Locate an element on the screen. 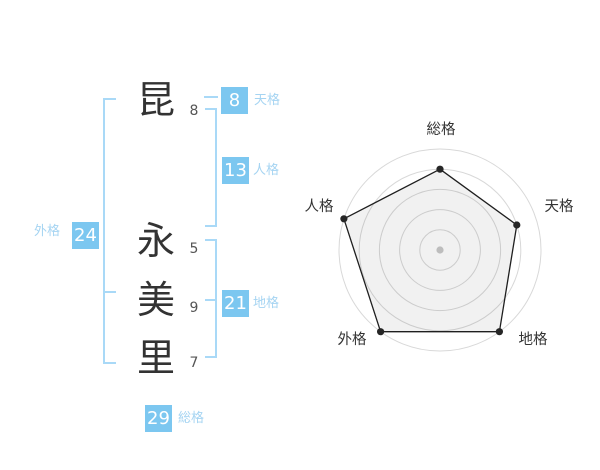  given-char-3-stroke-count: 7 is located at coordinates (194, 363).